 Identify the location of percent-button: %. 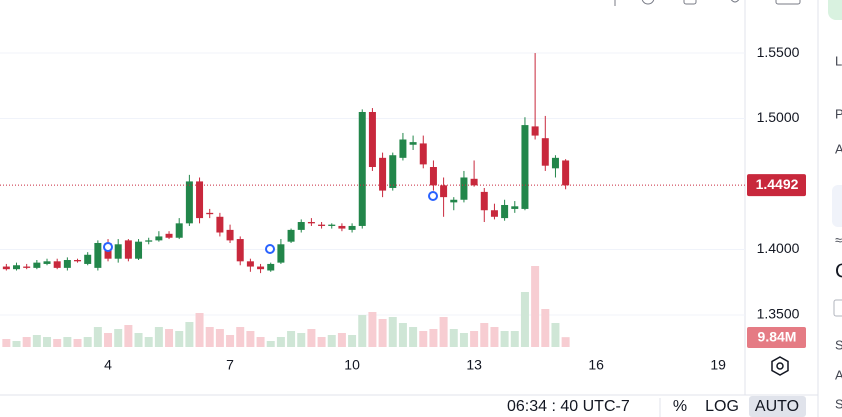
(680, 406).